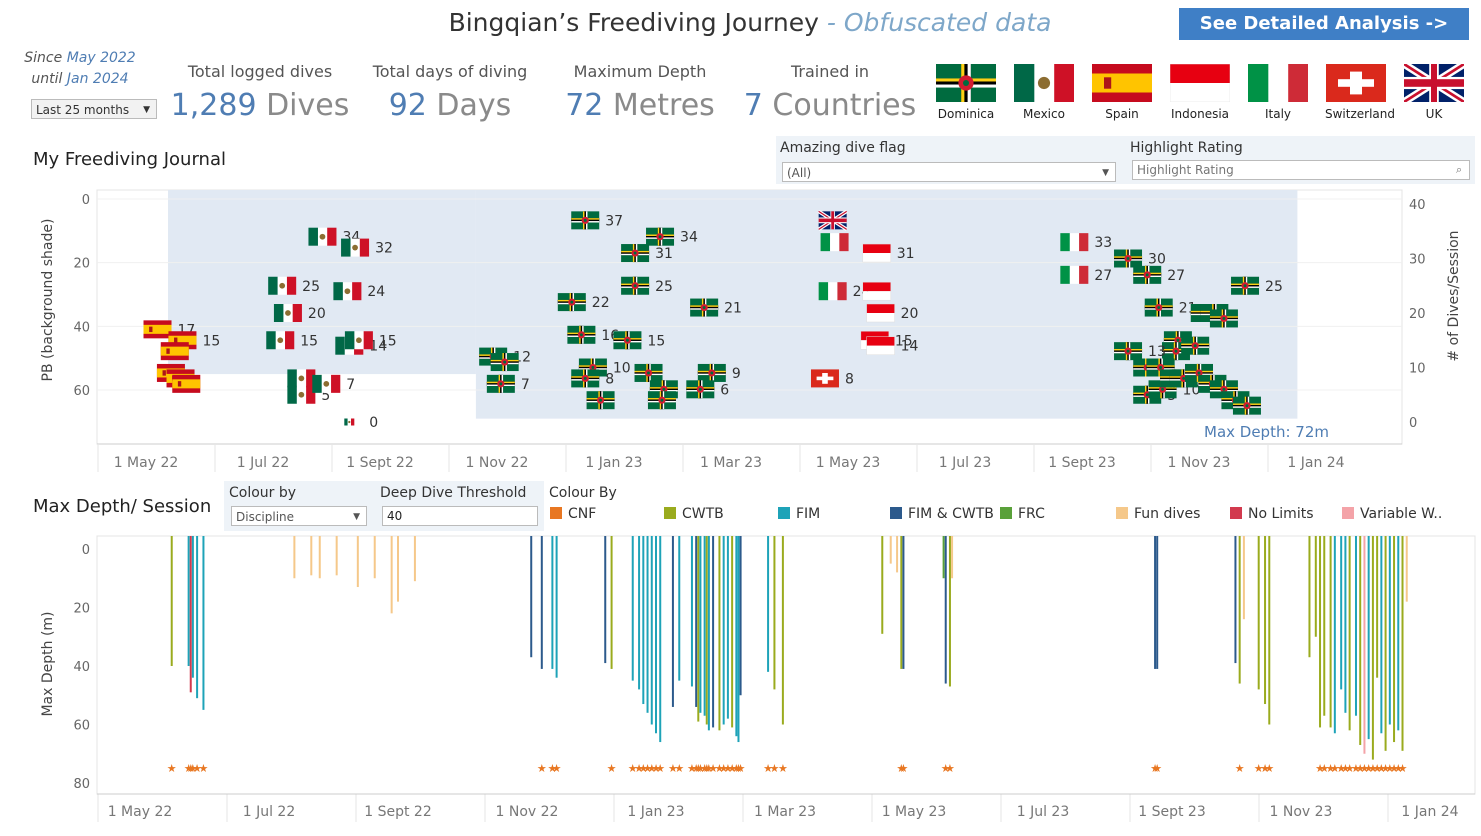 The width and height of the screenshot is (1481, 836). What do you see at coordinates (1324, 24) in the screenshot?
I see `detailed-analysis-button: See Detailed Analysis ->` at bounding box center [1324, 24].